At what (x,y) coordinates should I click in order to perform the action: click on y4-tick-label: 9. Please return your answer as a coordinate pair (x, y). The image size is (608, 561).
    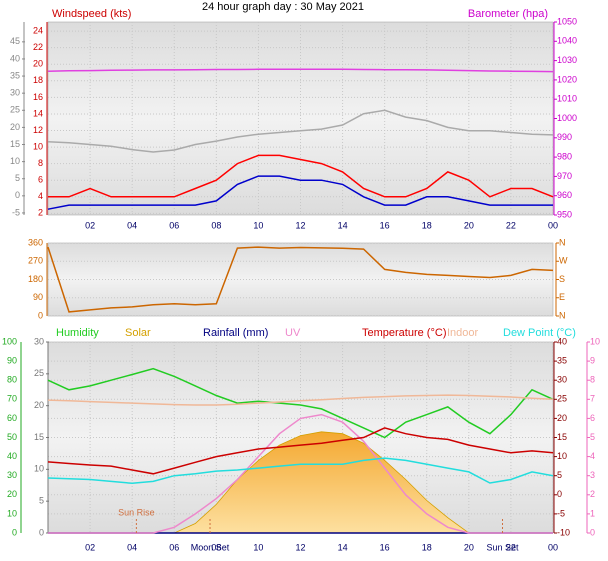
    Looking at the image, I should click on (592, 360).